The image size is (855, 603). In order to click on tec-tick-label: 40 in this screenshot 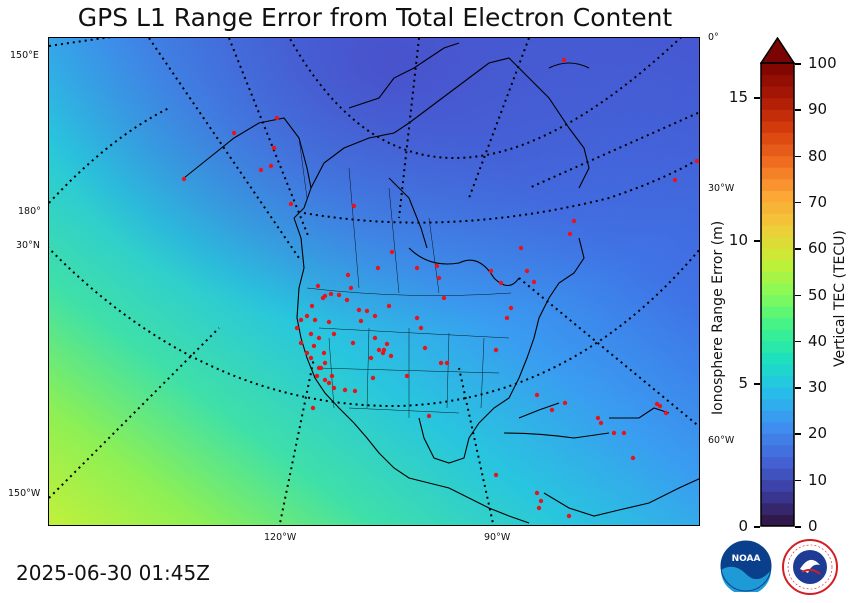, I will do `click(818, 340)`.